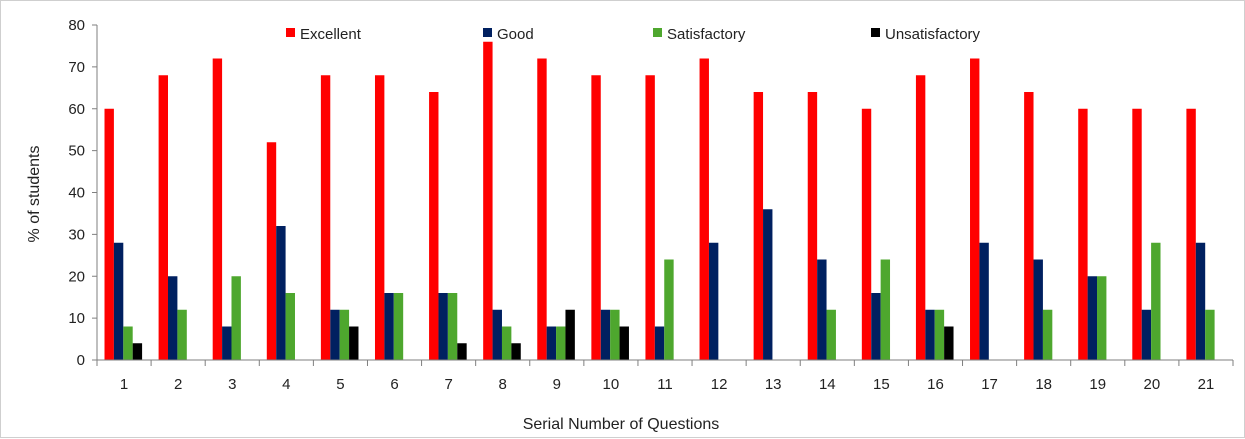 The image size is (1245, 439). Describe the element at coordinates (719, 384) in the screenshot. I see `x-tick-label: 12` at that location.